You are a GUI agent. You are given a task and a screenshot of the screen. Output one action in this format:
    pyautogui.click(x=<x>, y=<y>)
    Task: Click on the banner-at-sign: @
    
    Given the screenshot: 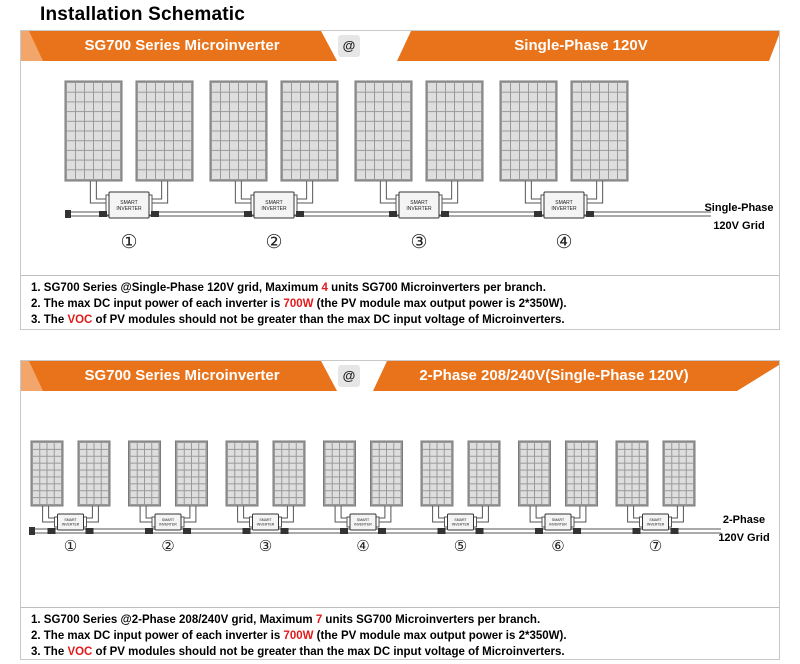 What is the action you would take?
    pyautogui.click(x=349, y=376)
    